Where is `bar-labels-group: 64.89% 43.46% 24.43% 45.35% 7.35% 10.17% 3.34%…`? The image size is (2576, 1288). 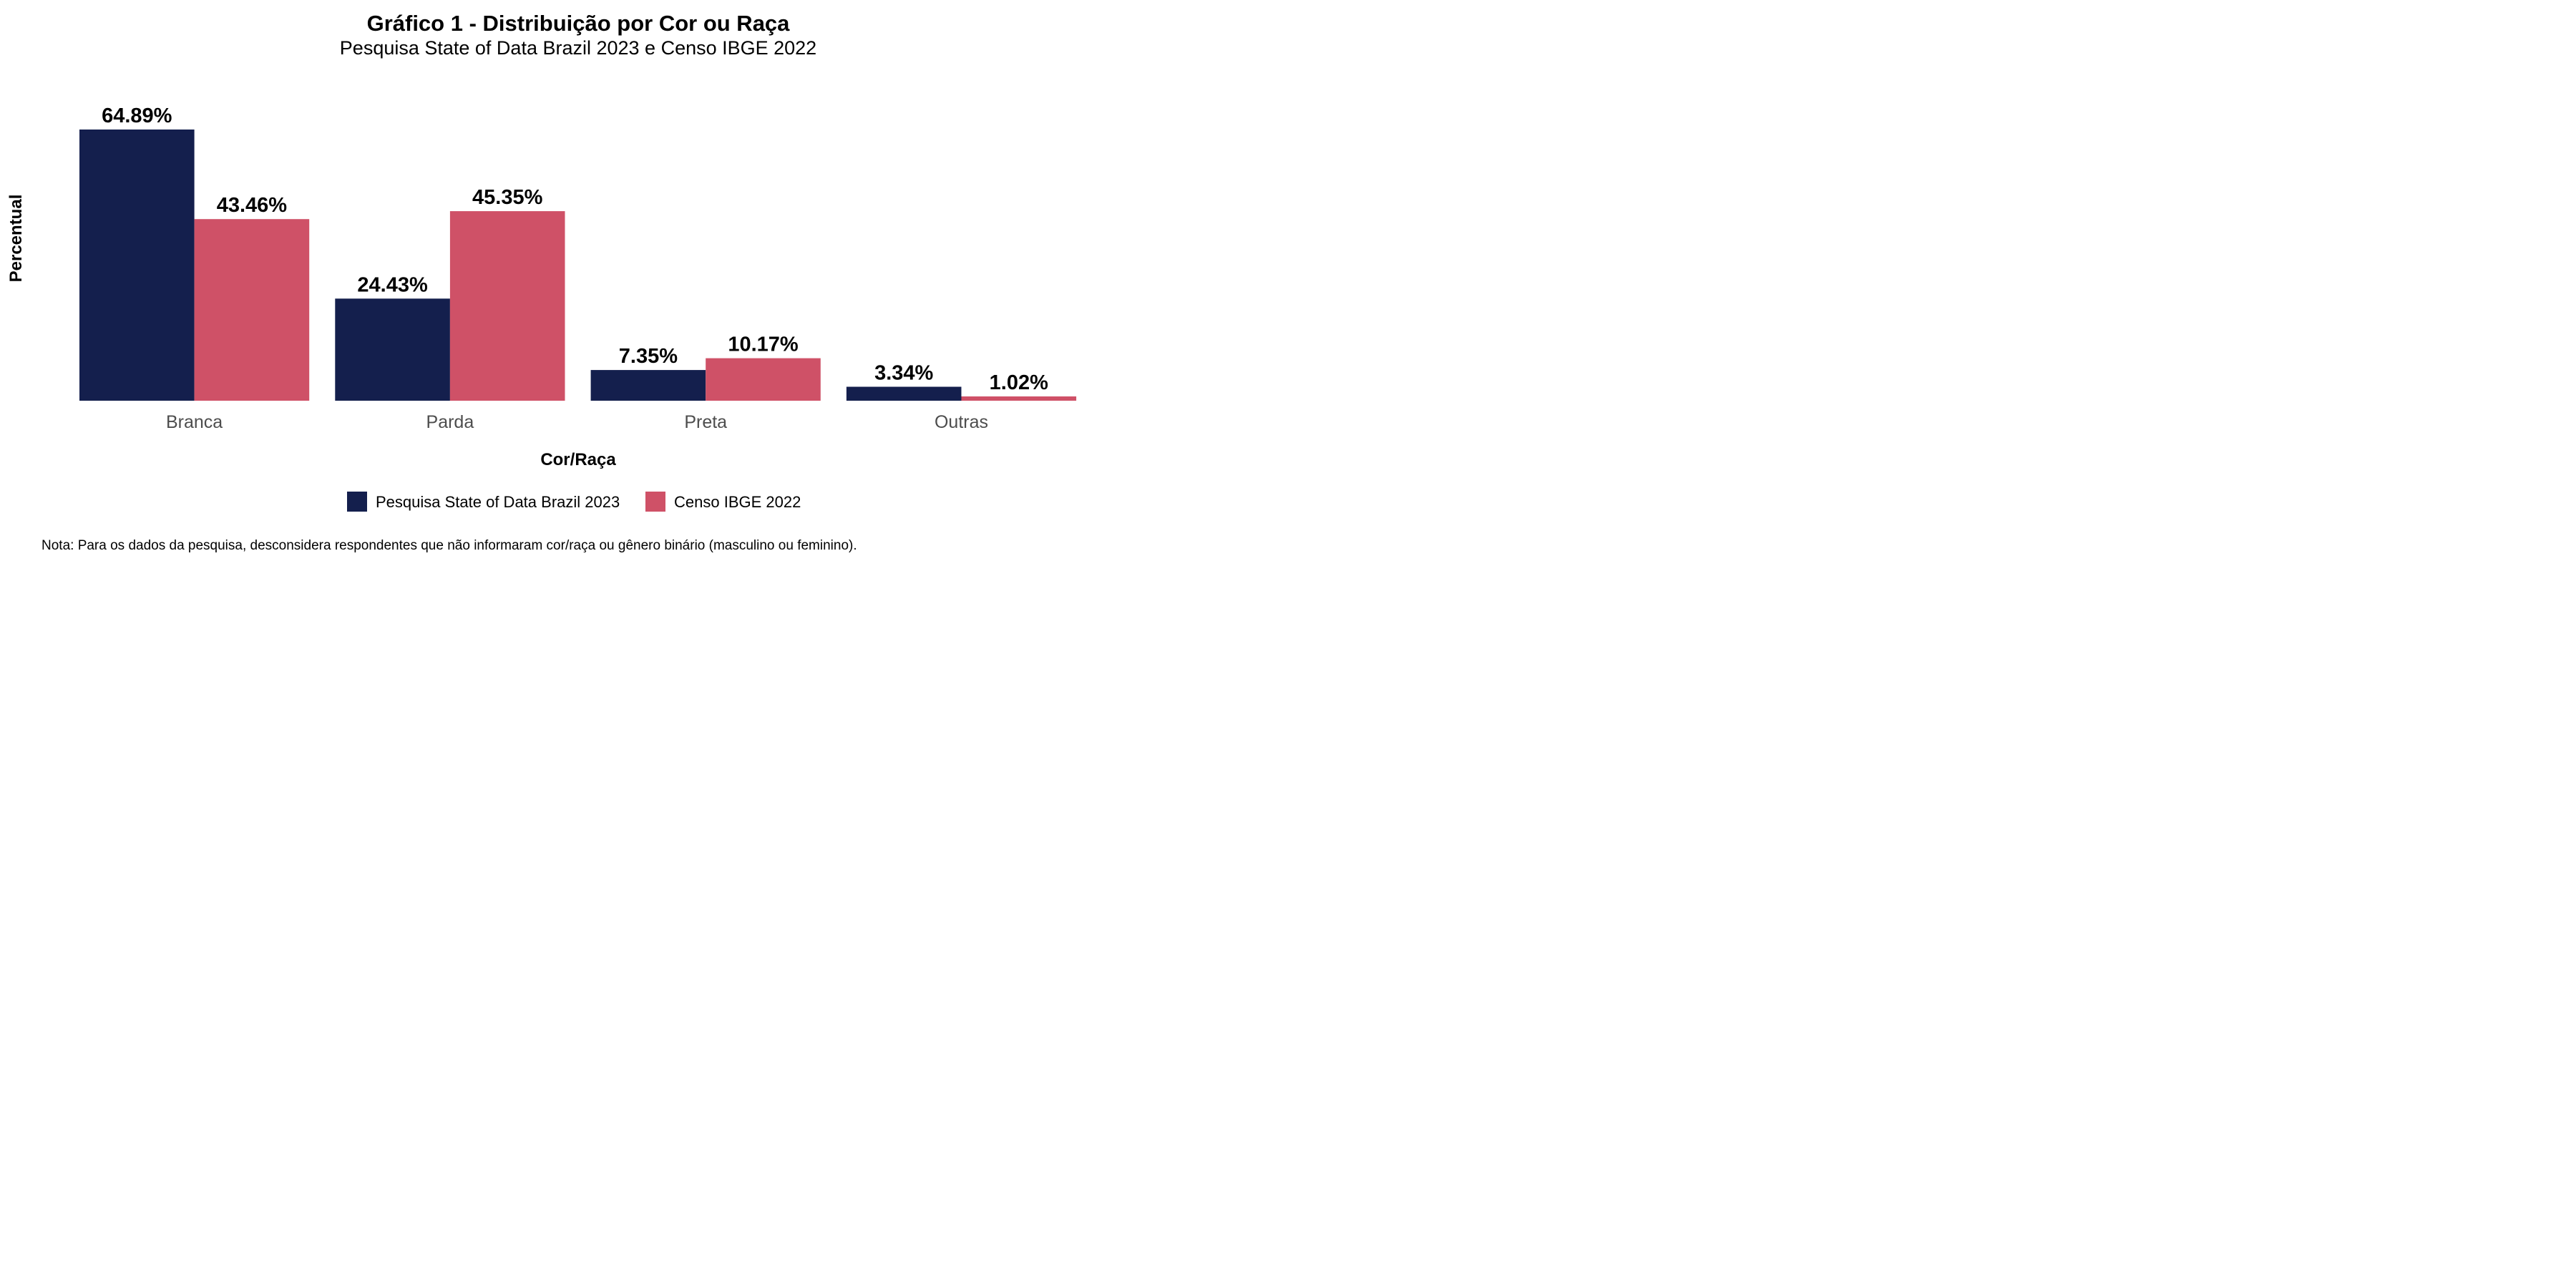
bar-labels-group: 64.89% 43.46% 24.43% 45.35% 7.35% 10.17% 3.34%… is located at coordinates (575, 249).